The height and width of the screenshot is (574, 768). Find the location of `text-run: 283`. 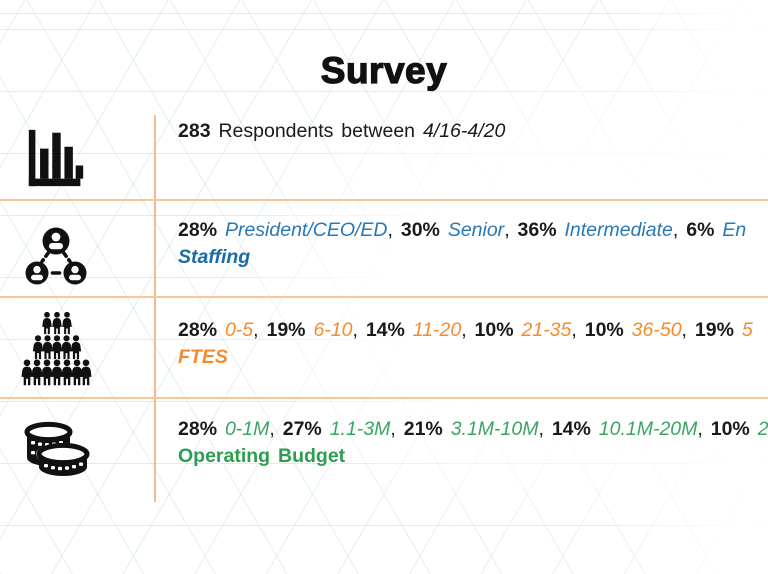

text-run: 283 is located at coordinates (198, 131).